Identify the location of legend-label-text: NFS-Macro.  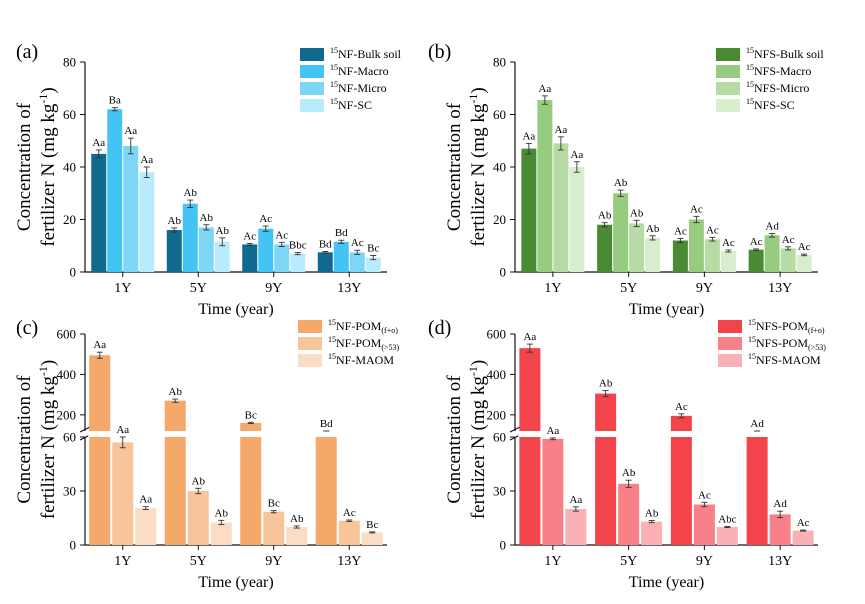
(782, 71).